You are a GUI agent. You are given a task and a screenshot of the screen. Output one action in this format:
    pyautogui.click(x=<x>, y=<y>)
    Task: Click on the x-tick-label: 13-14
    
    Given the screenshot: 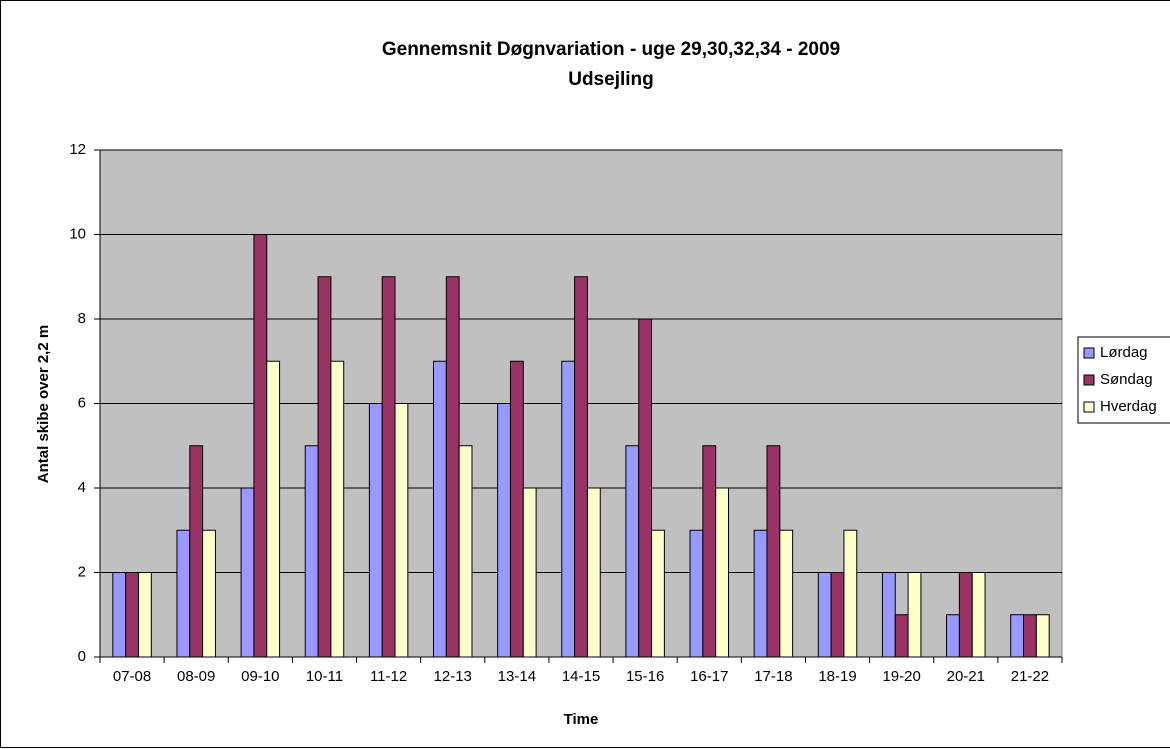 What is the action you would take?
    pyautogui.click(x=517, y=676)
    